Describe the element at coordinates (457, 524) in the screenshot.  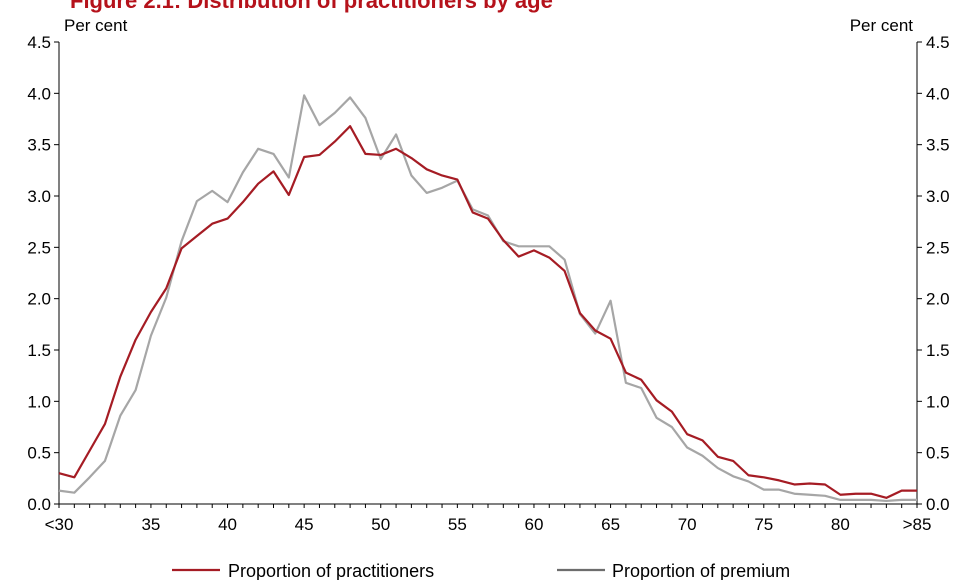
I see `x-tick-label: 55` at that location.